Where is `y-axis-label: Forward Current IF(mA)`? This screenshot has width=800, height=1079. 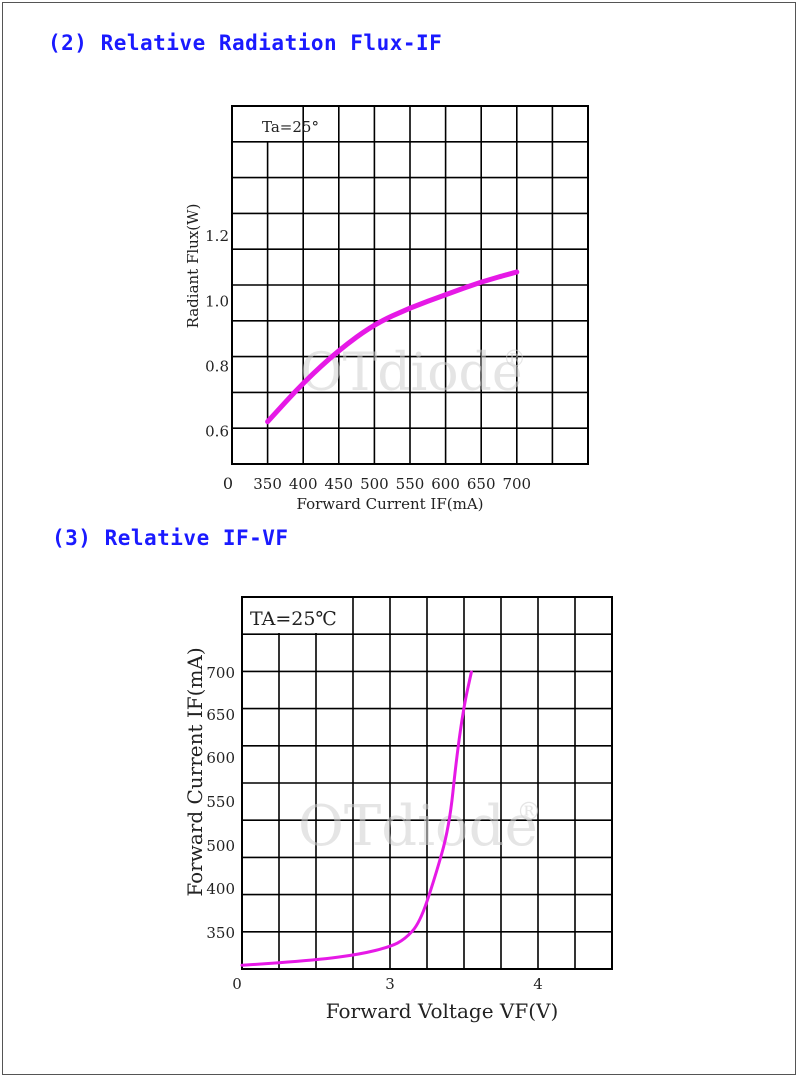
y-axis-label: Forward Current IF(mA) is located at coordinates (195, 771).